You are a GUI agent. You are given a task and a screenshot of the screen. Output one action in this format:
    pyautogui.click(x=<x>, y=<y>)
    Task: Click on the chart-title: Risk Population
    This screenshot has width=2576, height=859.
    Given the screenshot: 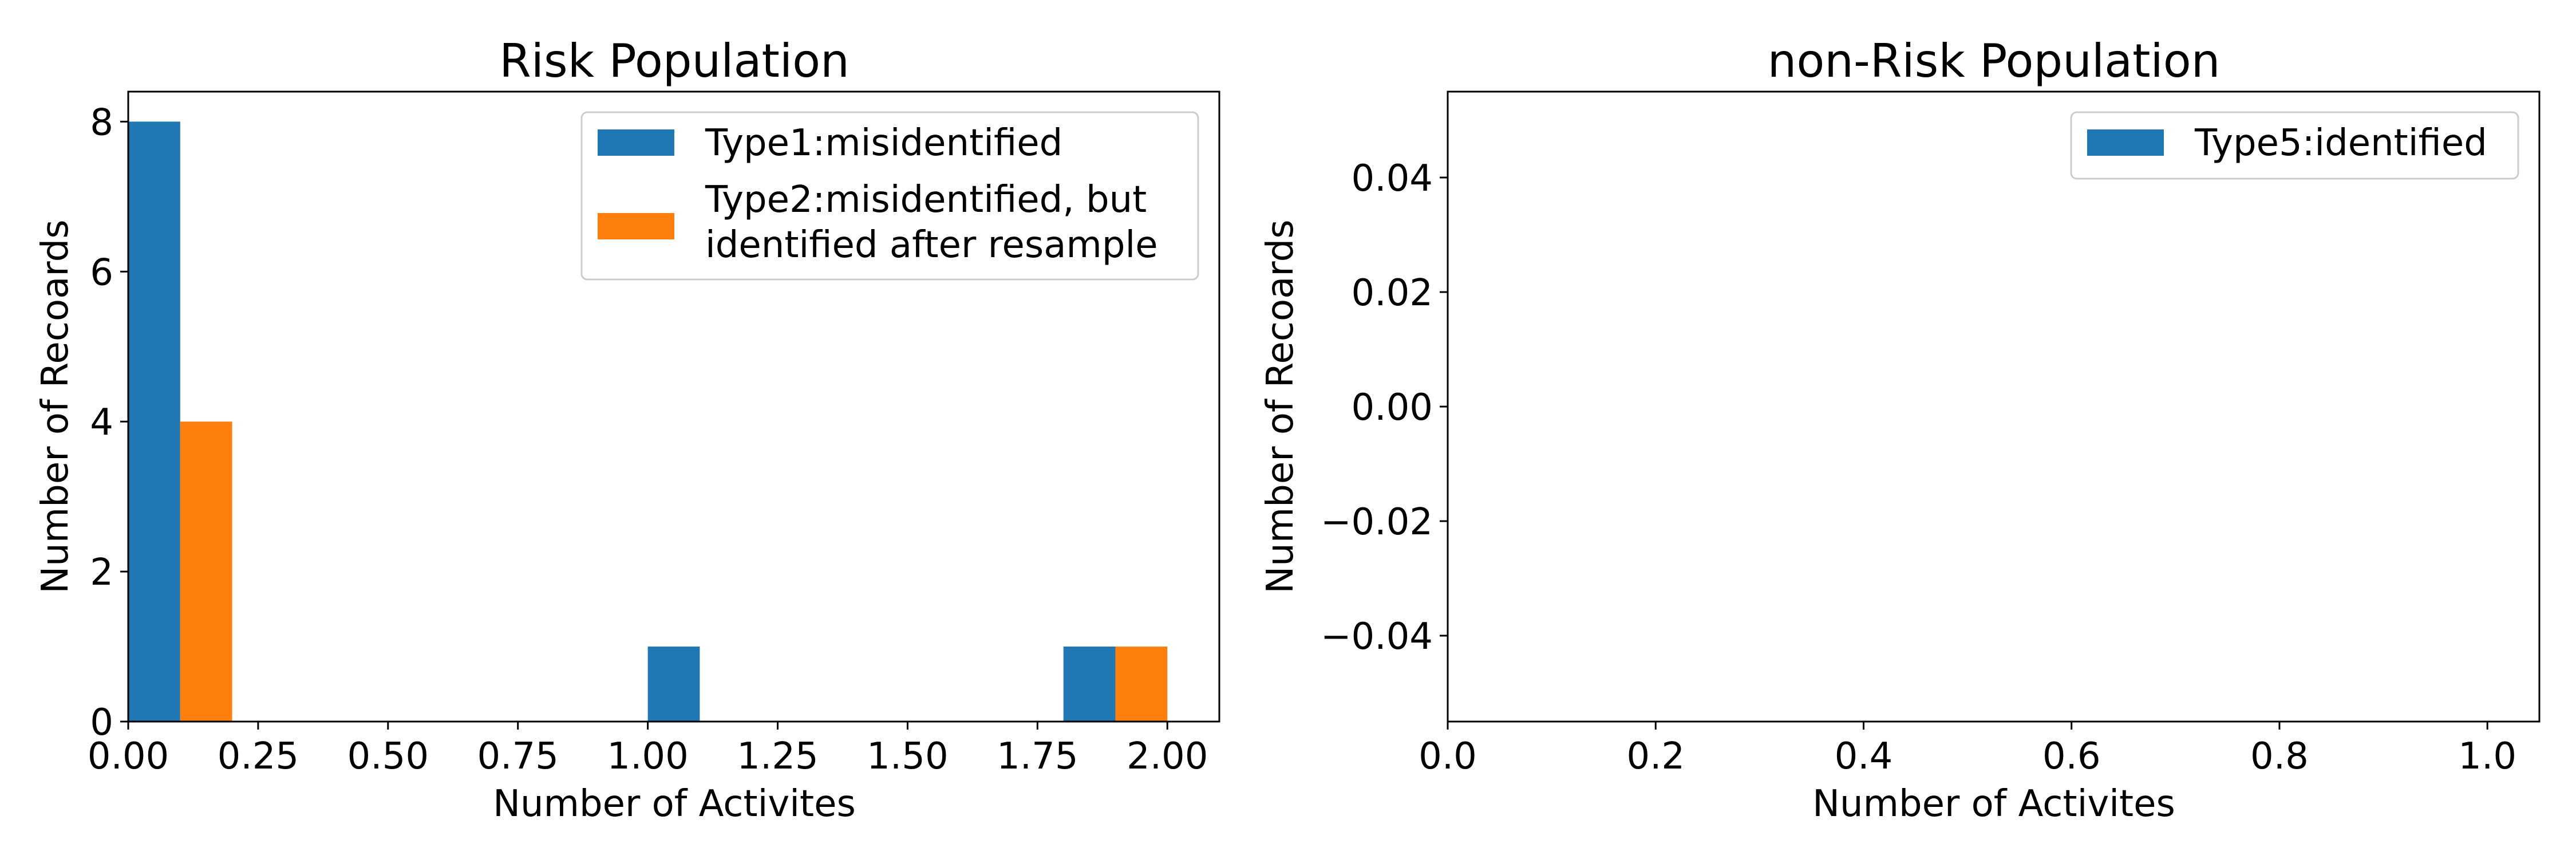 What is the action you would take?
    pyautogui.click(x=674, y=61)
    